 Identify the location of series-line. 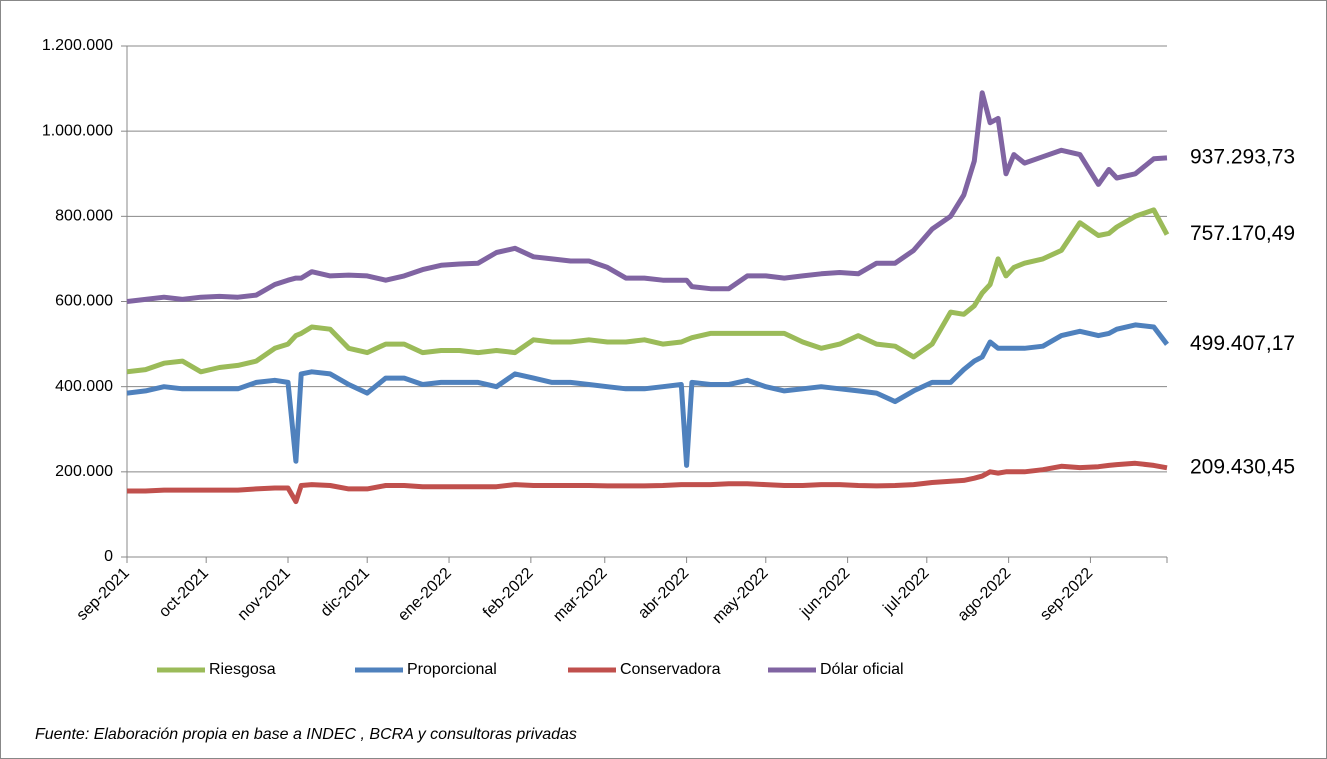
(647, 482).